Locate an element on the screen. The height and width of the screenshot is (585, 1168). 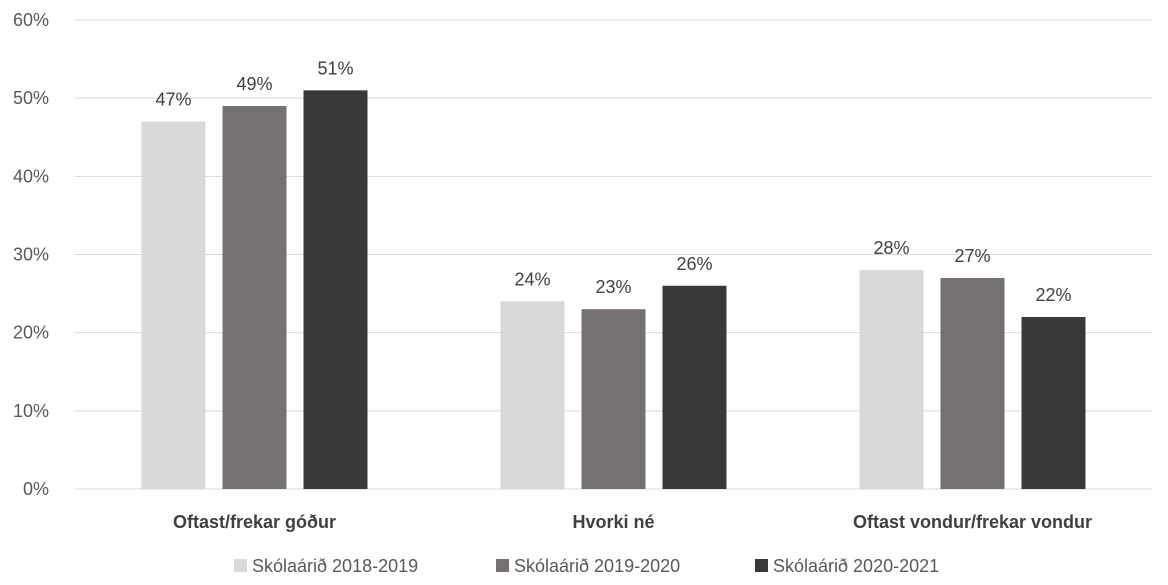
data-label: 47% is located at coordinates (173, 100).